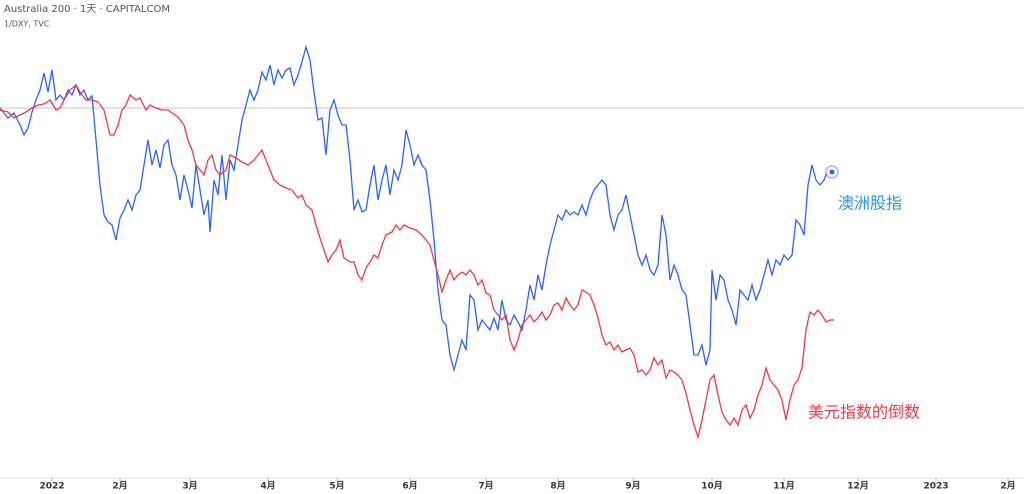 This screenshot has height=494, width=1024. I want to click on chart-subtitle: 1/DXY, TVC, so click(27, 24).